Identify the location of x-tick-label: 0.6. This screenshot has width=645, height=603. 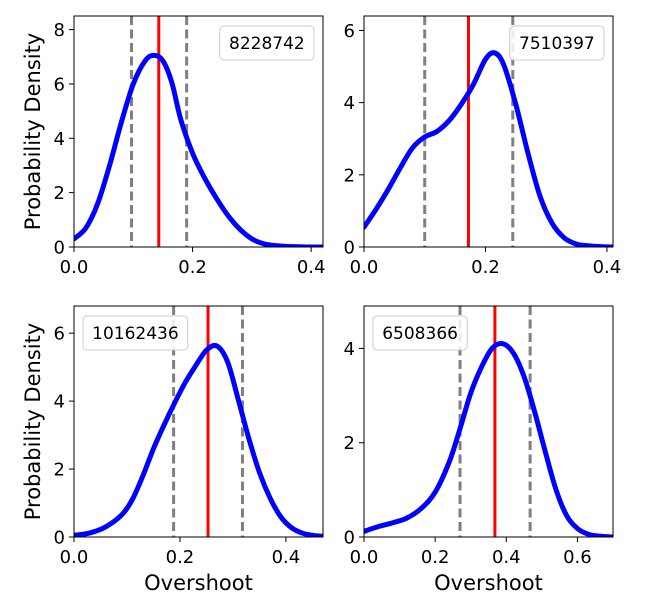
(577, 557).